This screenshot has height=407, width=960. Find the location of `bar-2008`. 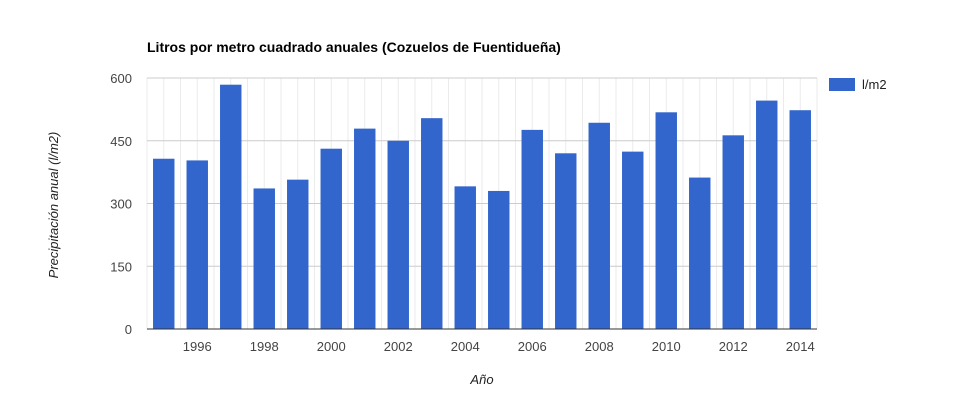

bar-2008 is located at coordinates (599, 226).